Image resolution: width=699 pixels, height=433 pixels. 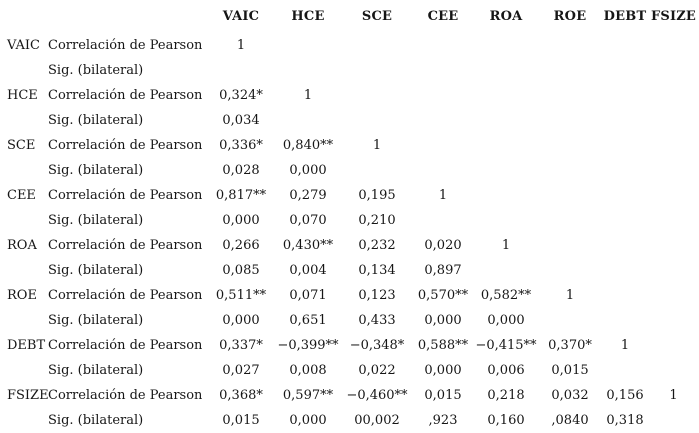 I want to click on variable-label: FSIZE, so click(x=28, y=395).